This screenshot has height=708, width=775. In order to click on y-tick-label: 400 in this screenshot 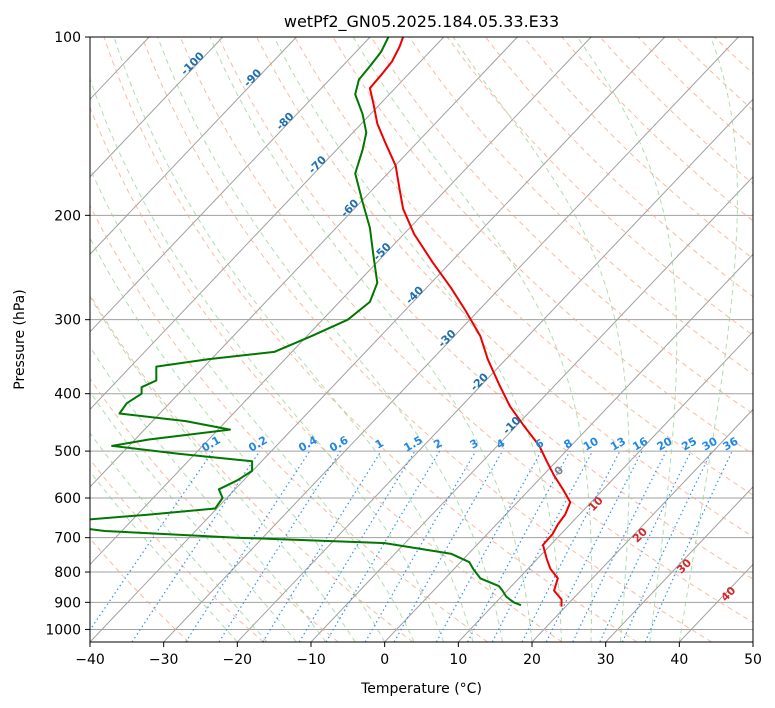, I will do `click(67, 395)`.